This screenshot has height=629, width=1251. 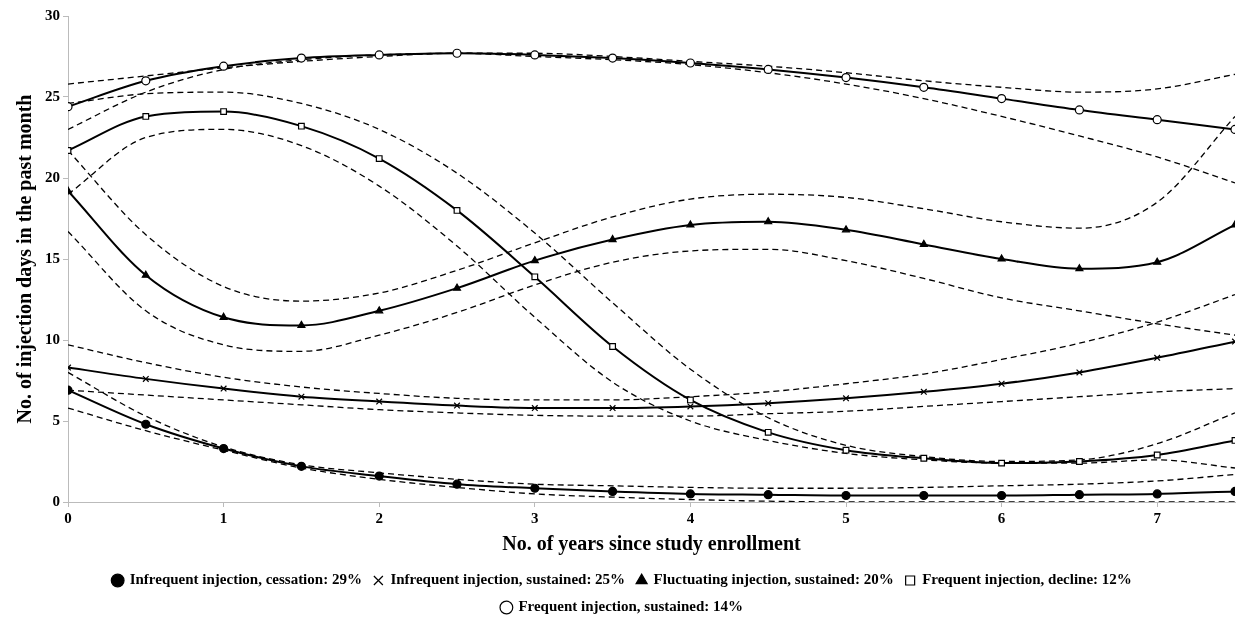 What do you see at coordinates (52, 257) in the screenshot?
I see `y-tick-label: 15` at bounding box center [52, 257].